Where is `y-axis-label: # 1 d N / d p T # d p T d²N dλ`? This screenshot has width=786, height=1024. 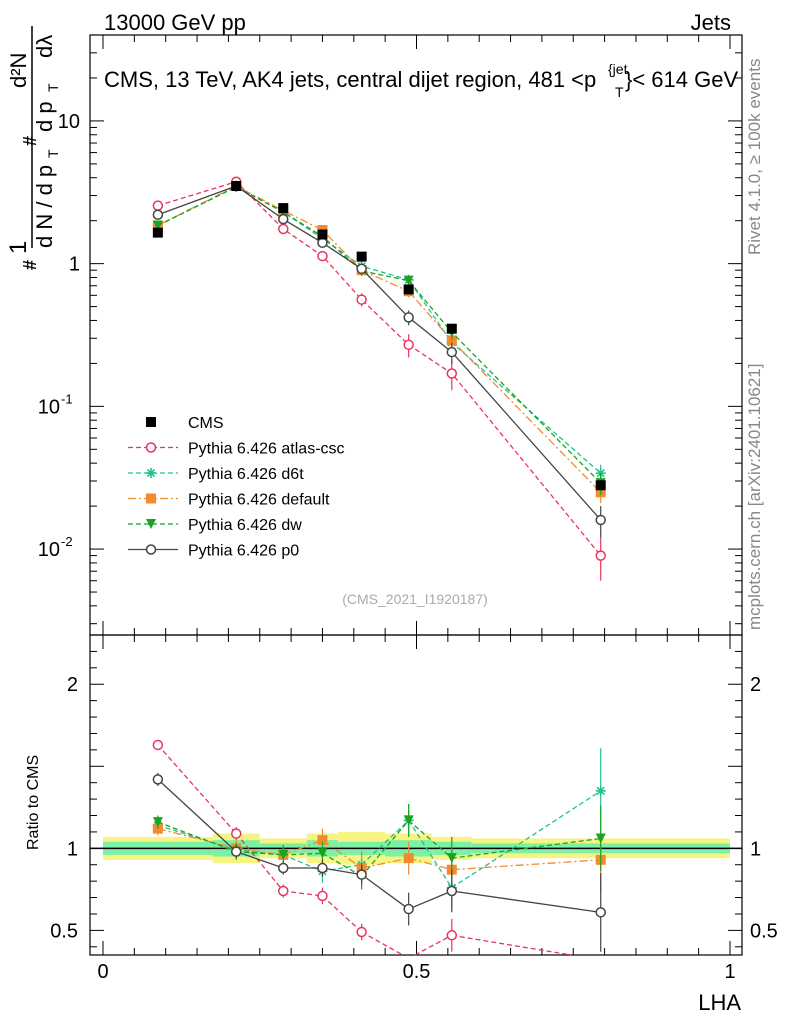
y-axis-label: # 1 d N / d p T # d p T d²N dλ is located at coordinates (33, 148).